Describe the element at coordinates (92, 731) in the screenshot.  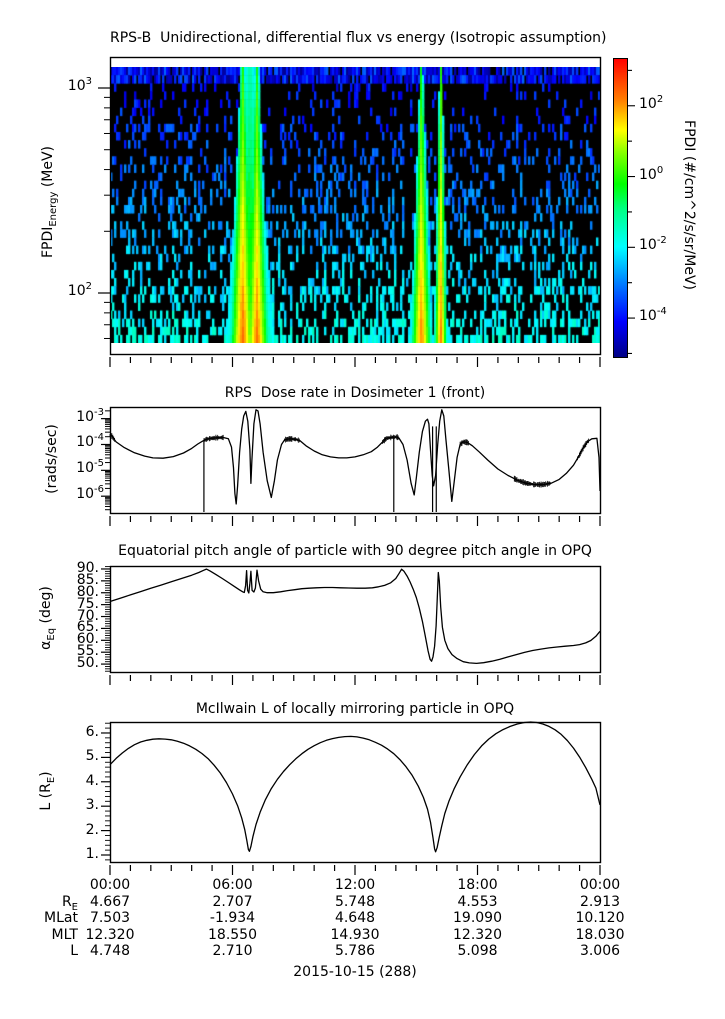
I see `label-text: 6.` at that location.